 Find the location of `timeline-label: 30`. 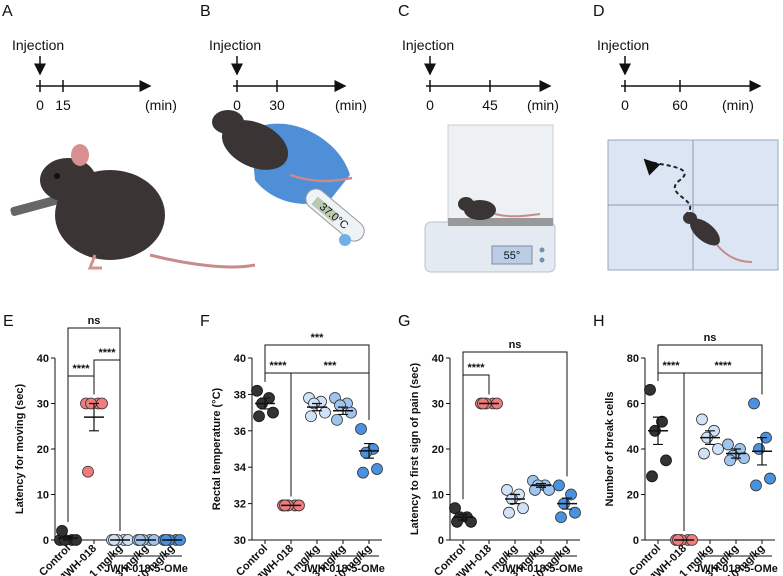

timeline-label: 30 is located at coordinates (277, 105).